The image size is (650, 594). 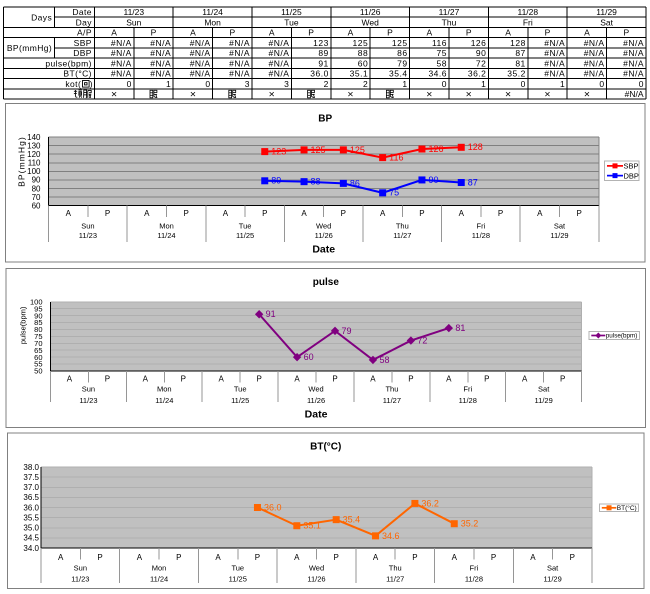 I want to click on svg-text: 35.4, so click(x=398, y=74).